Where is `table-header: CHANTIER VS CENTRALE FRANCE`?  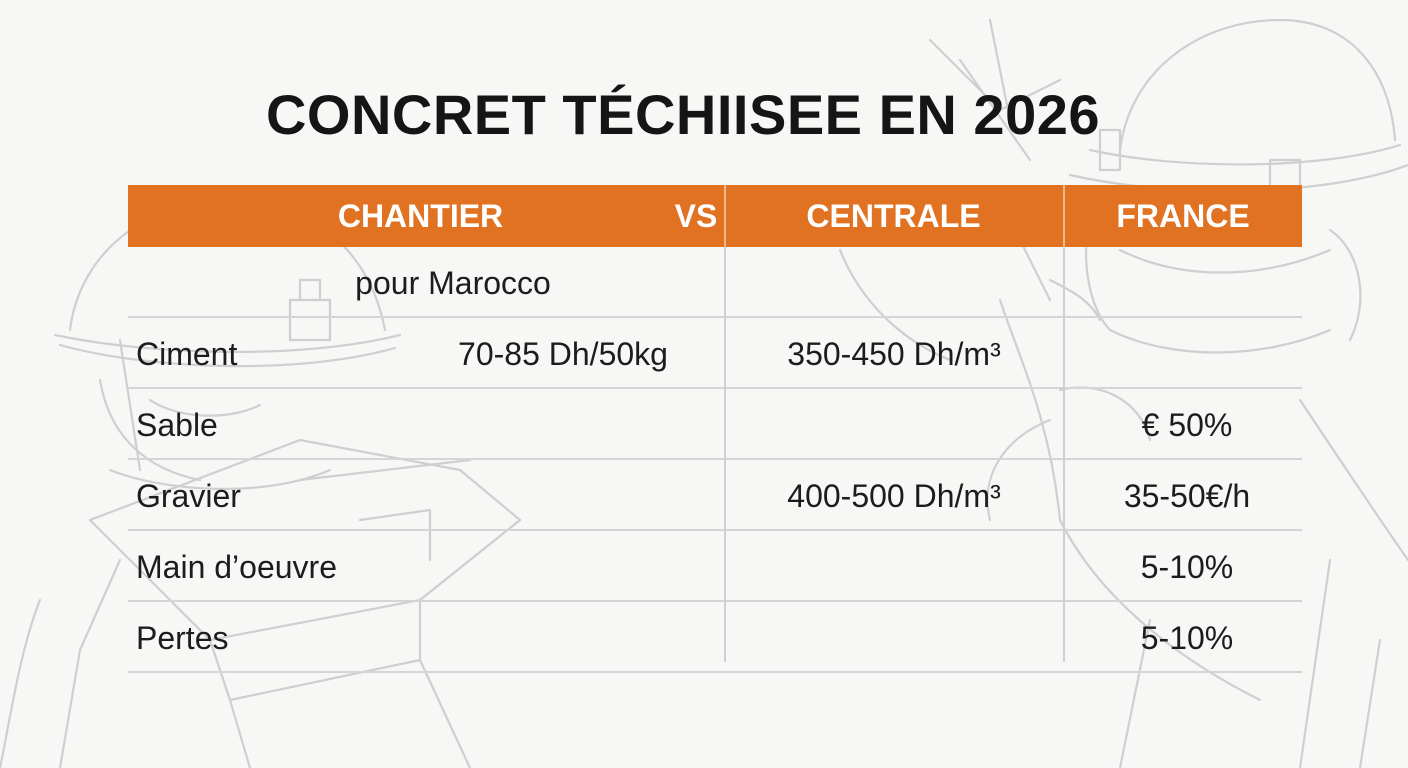 table-header: CHANTIER VS CENTRALE FRANCE is located at coordinates (715, 216).